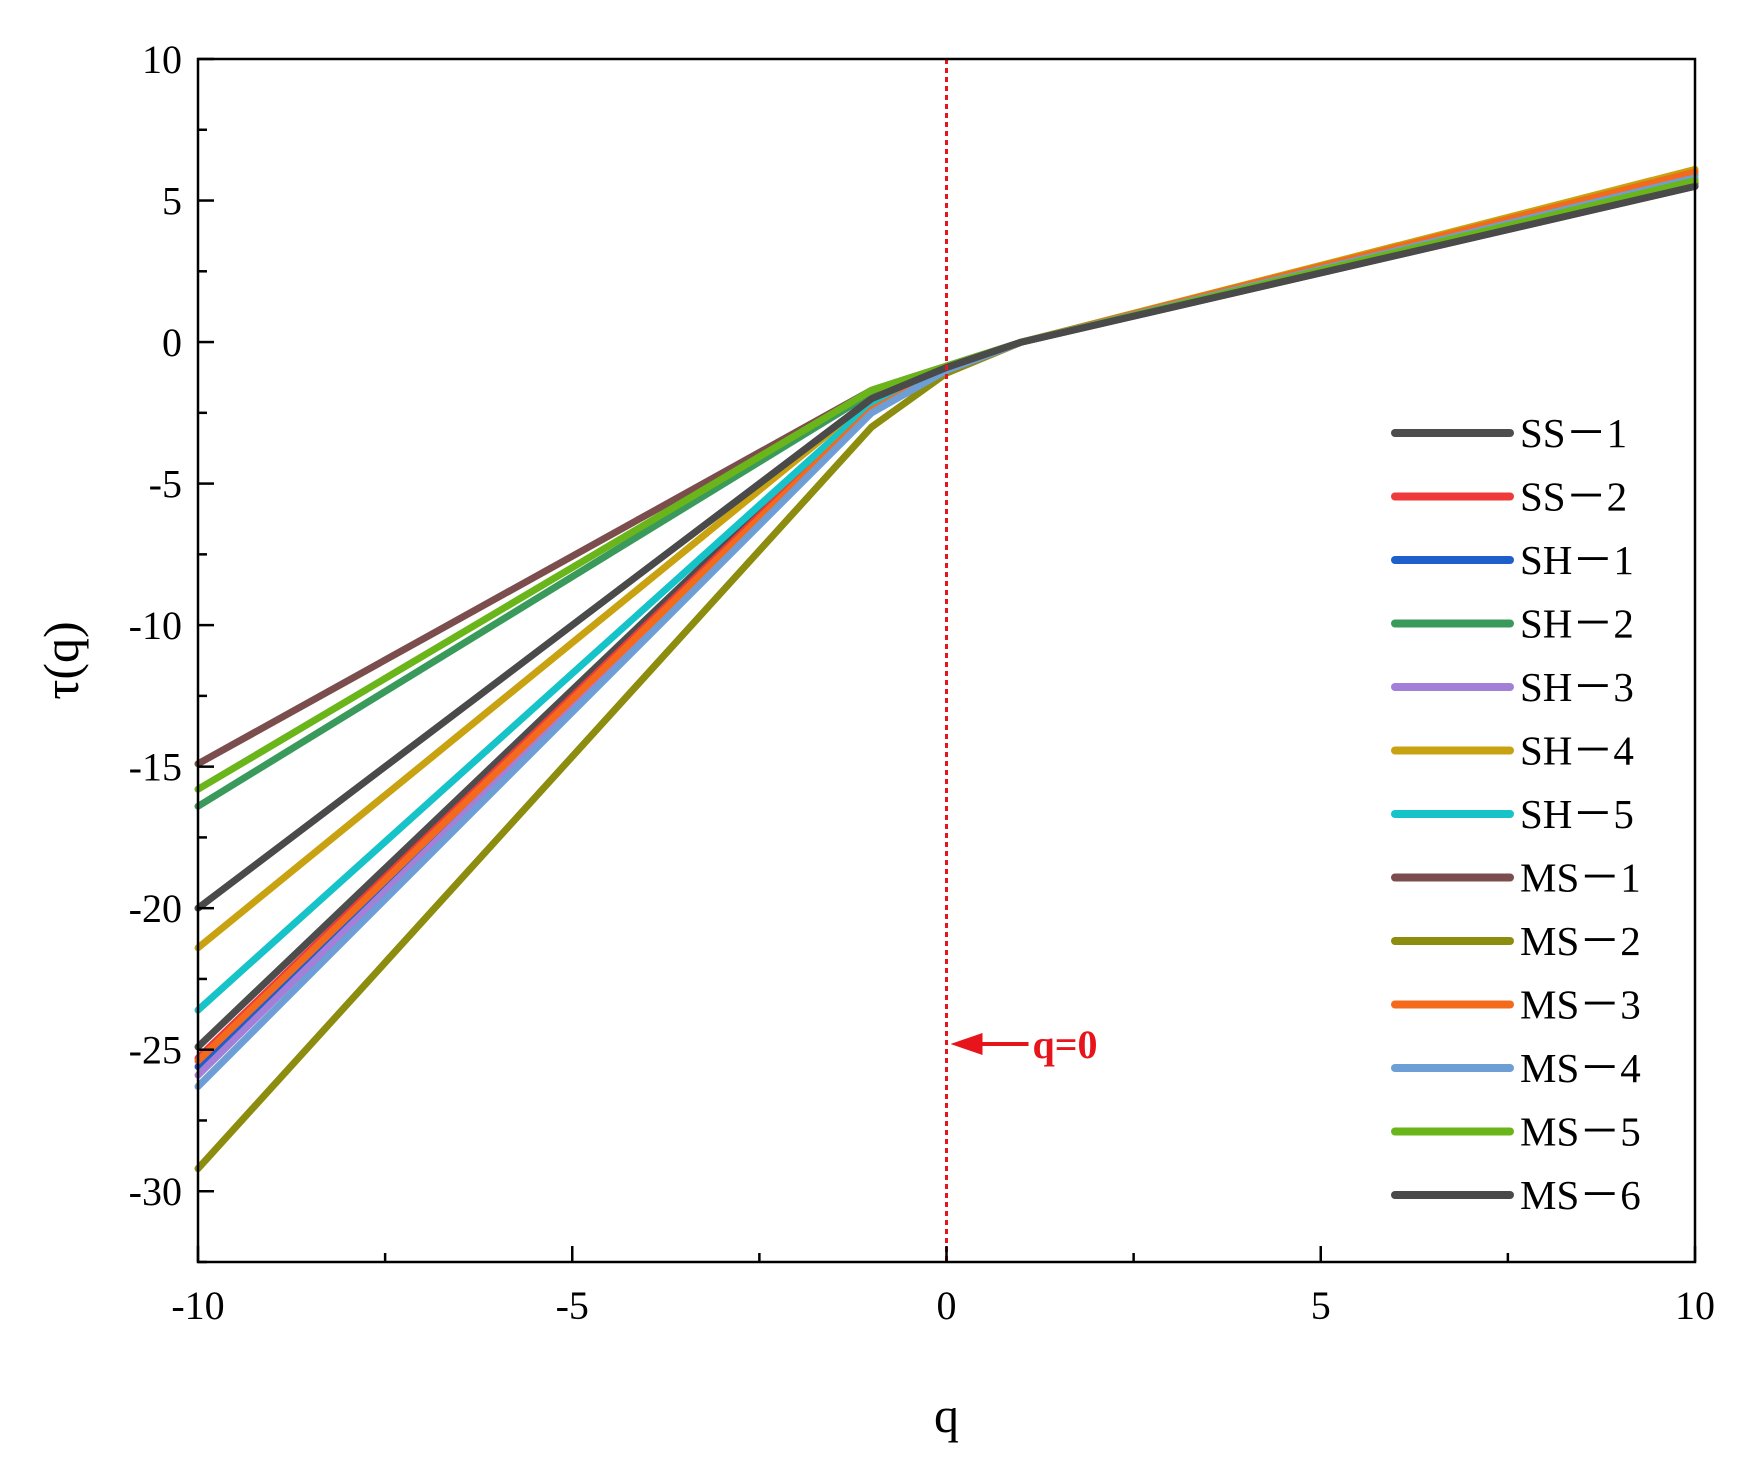  What do you see at coordinates (1577, 624) in the screenshot?
I see `legend-label: SH－2` at bounding box center [1577, 624].